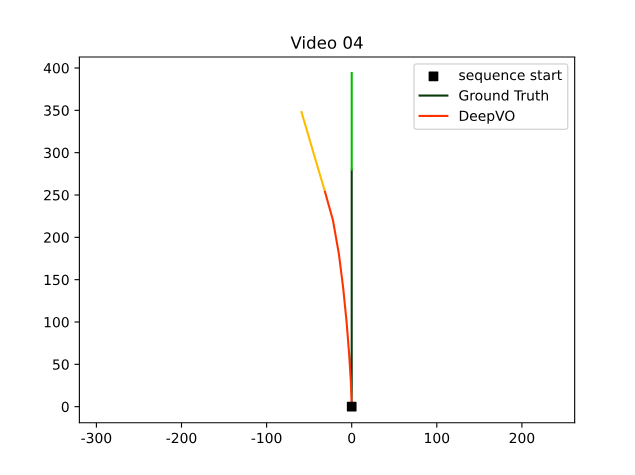 The width and height of the screenshot is (635, 475). I want to click on y-tick-label: 400, so click(56, 68).